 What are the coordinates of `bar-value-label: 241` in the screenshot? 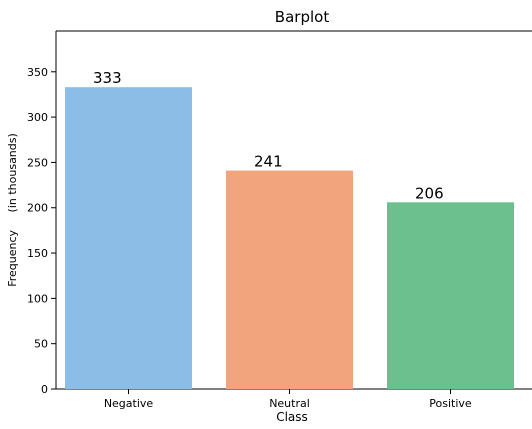 It's located at (268, 162).